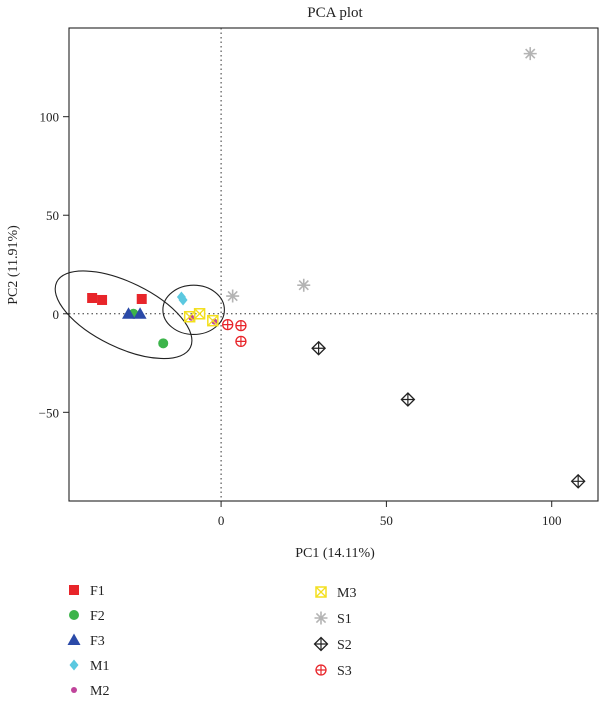  What do you see at coordinates (74, 665) in the screenshot?
I see `legend-marker-m1` at bounding box center [74, 665].